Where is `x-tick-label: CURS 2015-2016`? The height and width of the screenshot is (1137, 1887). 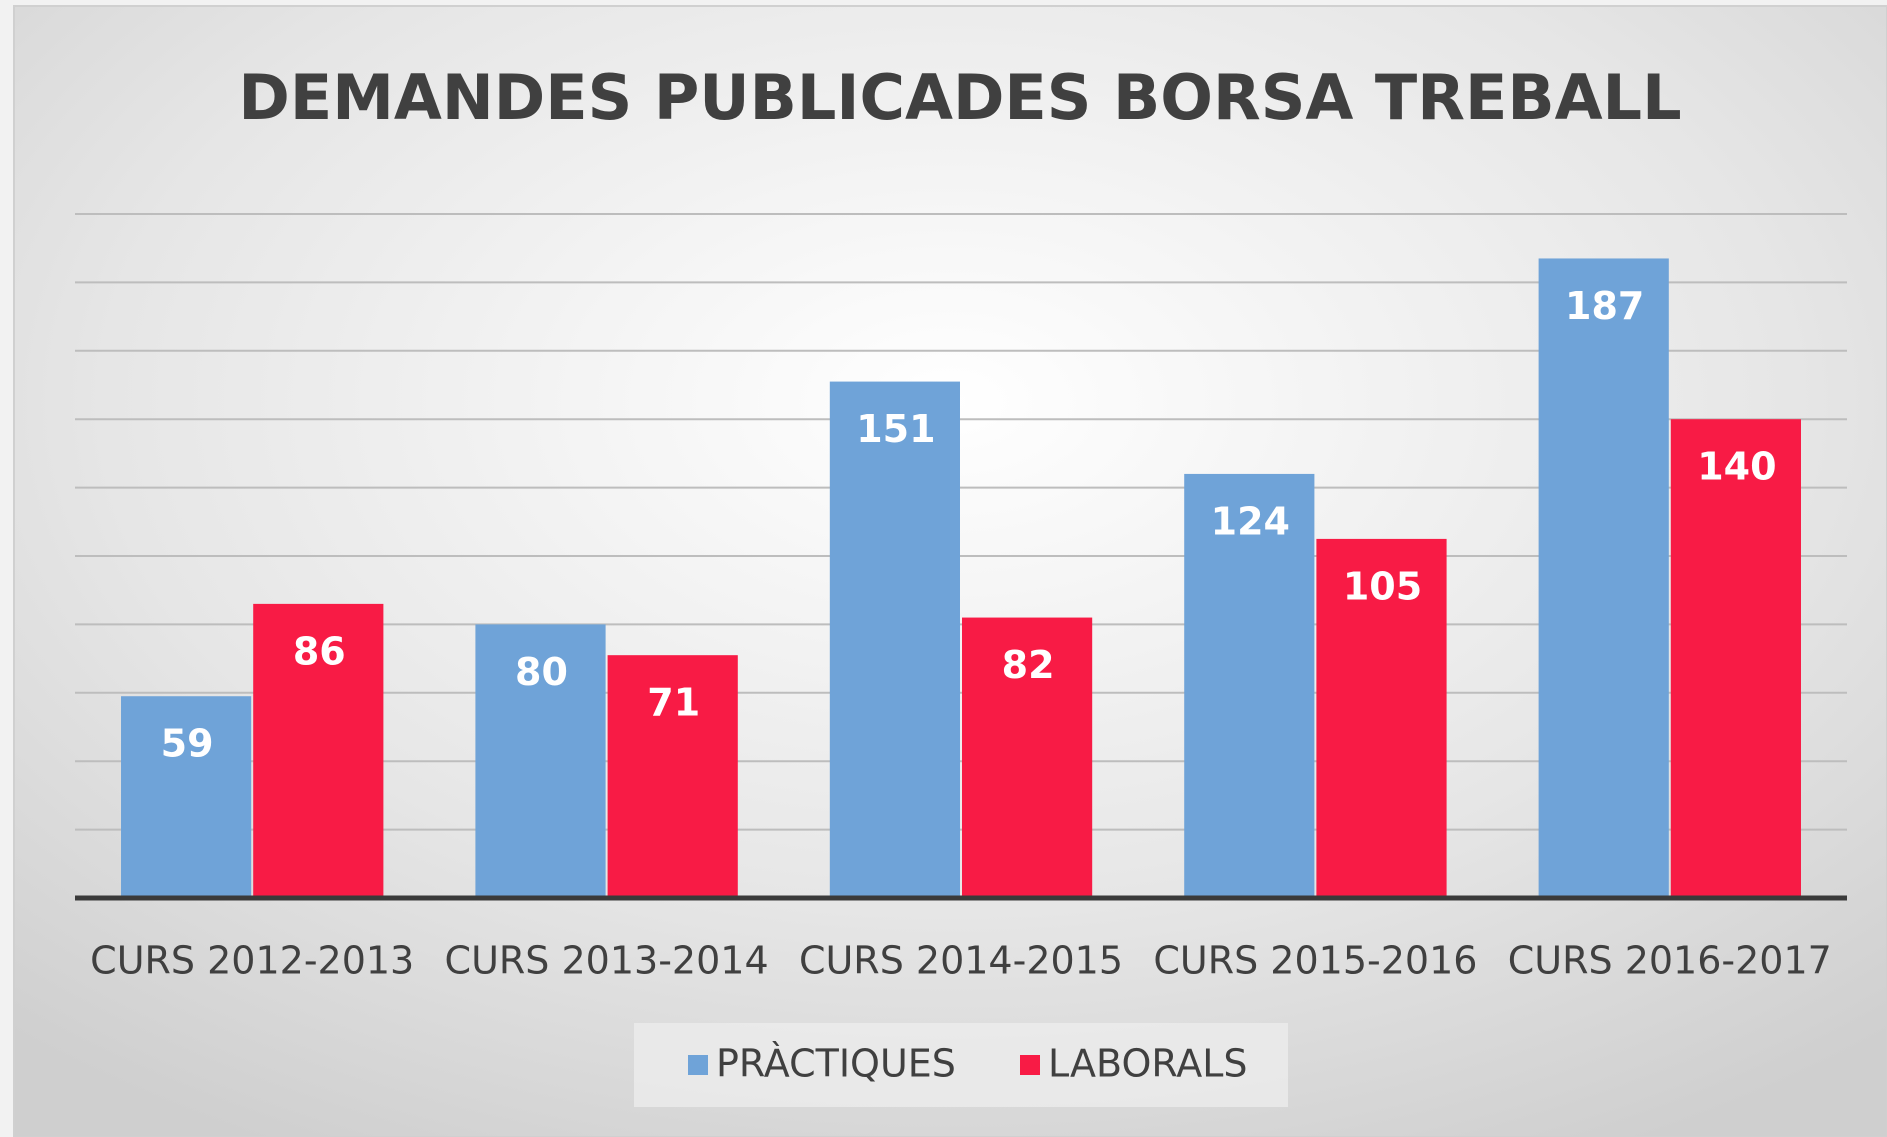 x-tick-label: CURS 2015-2016 is located at coordinates (1315, 961).